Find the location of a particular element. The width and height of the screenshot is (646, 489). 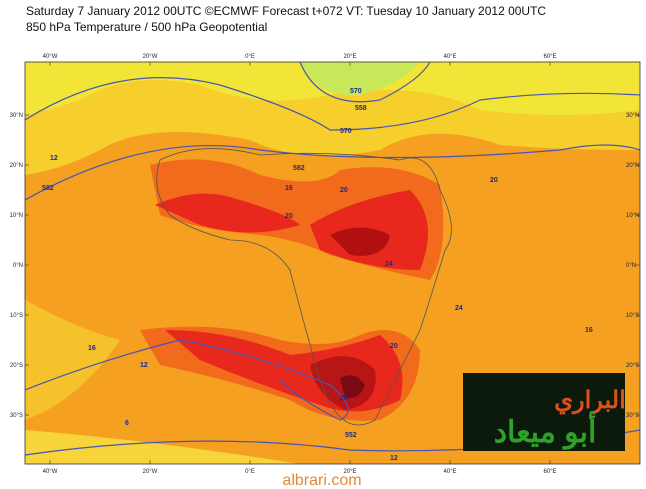

logo: البراري أبو ميعاد is located at coordinates (544, 412).